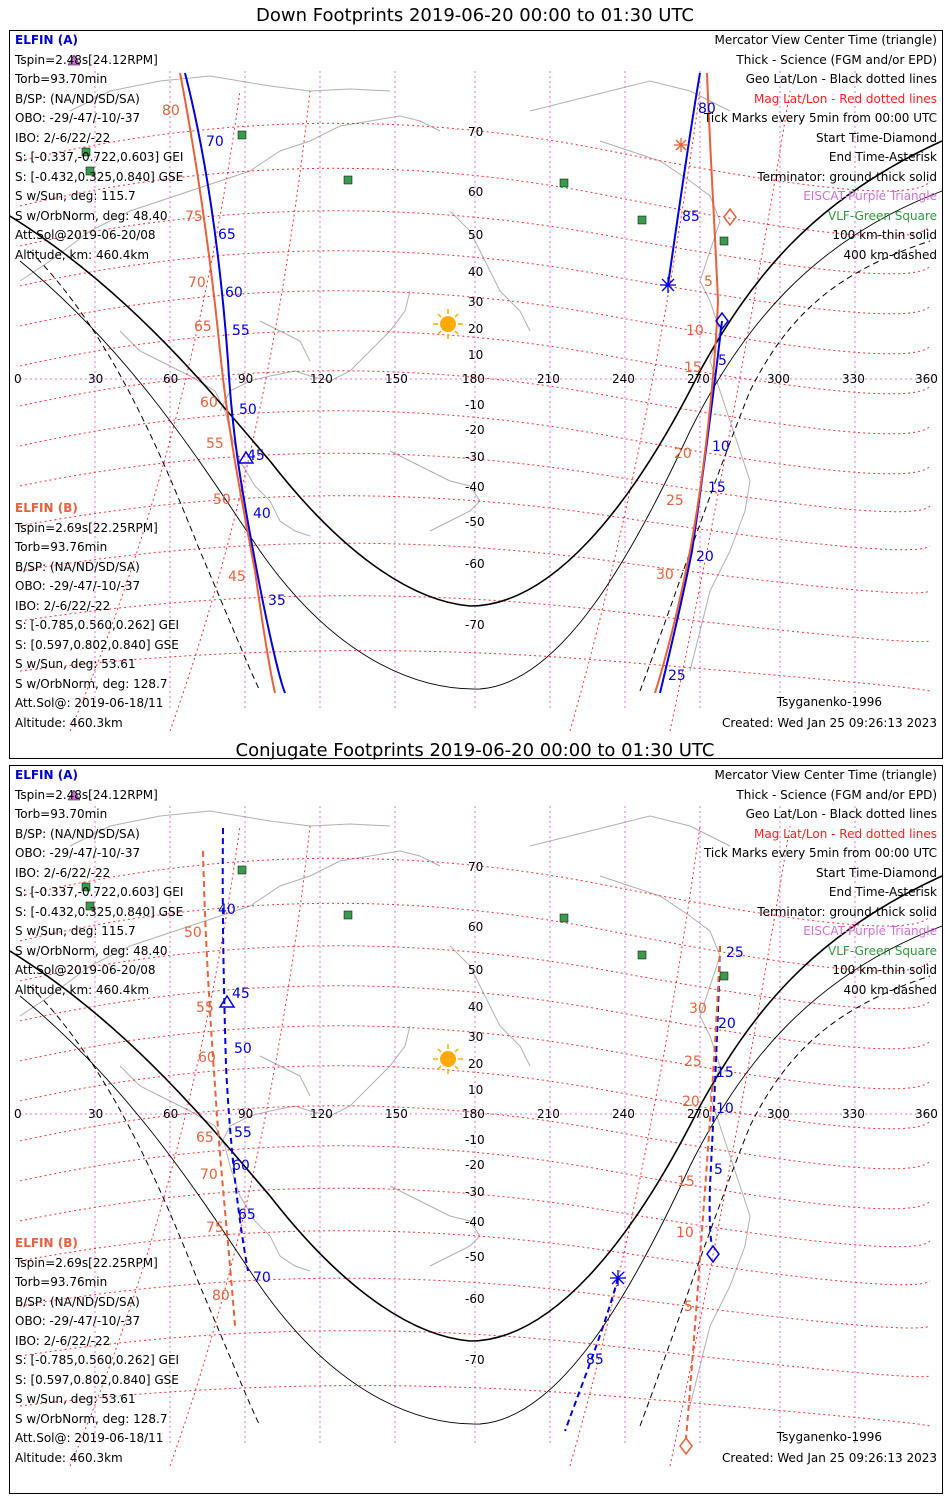  What do you see at coordinates (591, 1354) in the screenshot?
I see `elfin-a-track-south` at bounding box center [591, 1354].